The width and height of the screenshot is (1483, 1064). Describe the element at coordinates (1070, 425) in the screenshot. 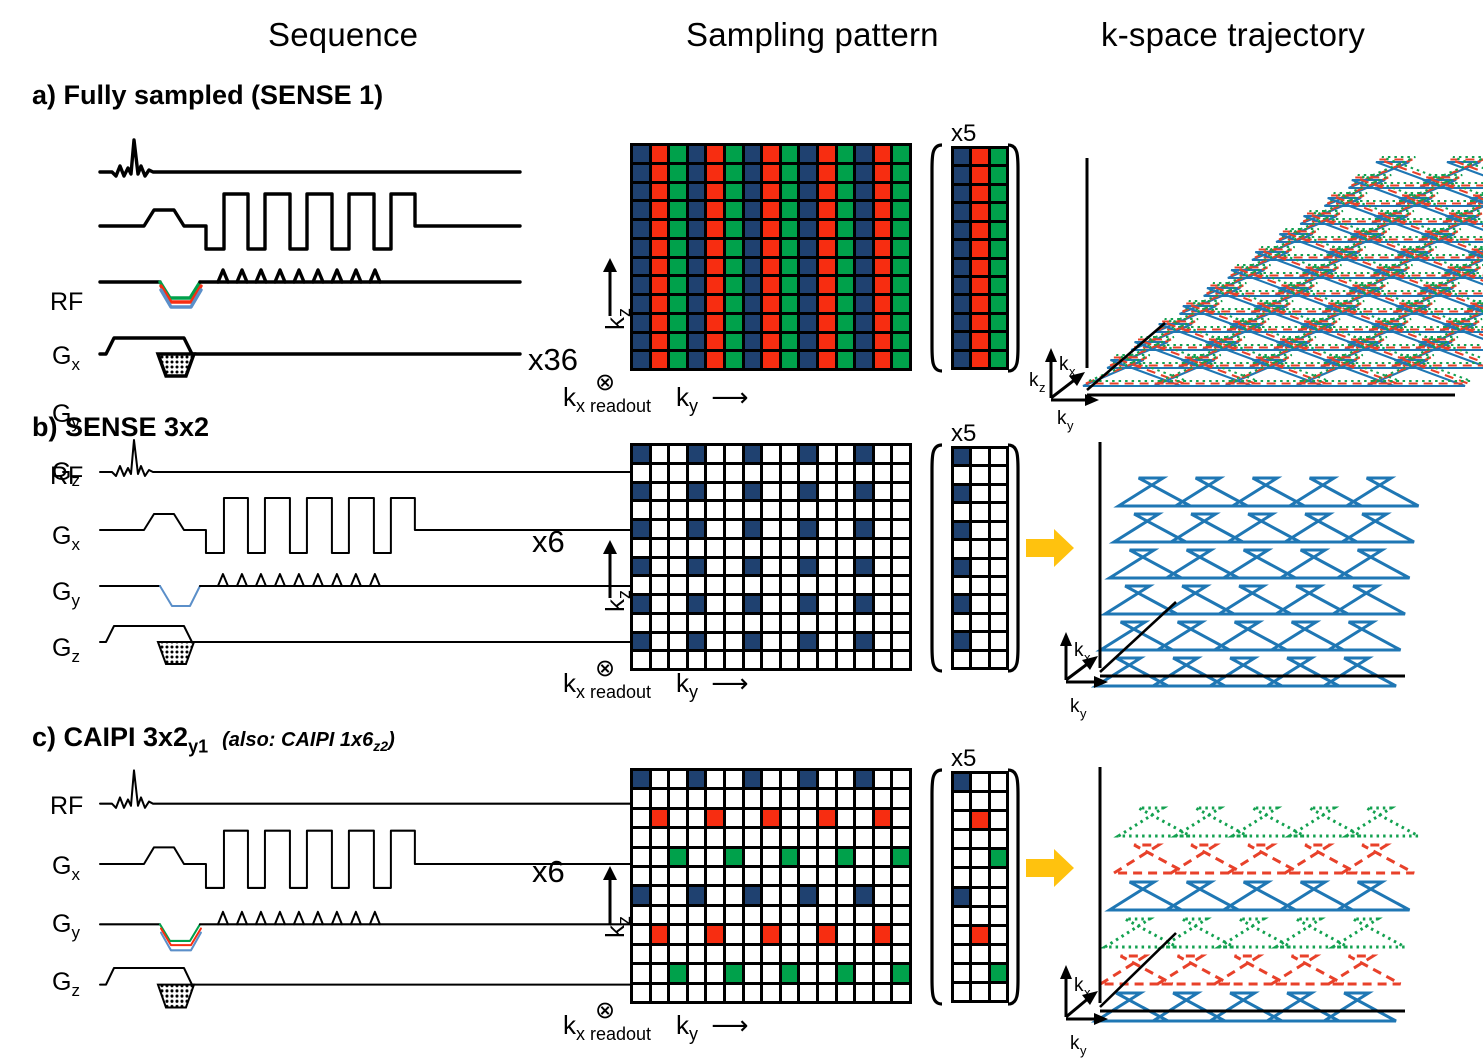

I see `svg-text: y` at that location.